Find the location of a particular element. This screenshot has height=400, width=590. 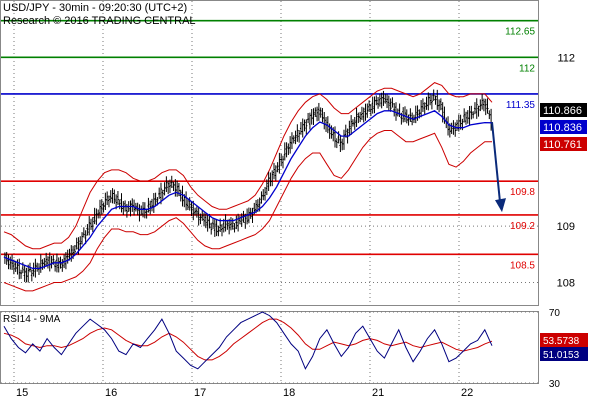

chart-title: USD/JPY - 30min - 09:20:30 (UTC+2) is located at coordinates (95, 8).